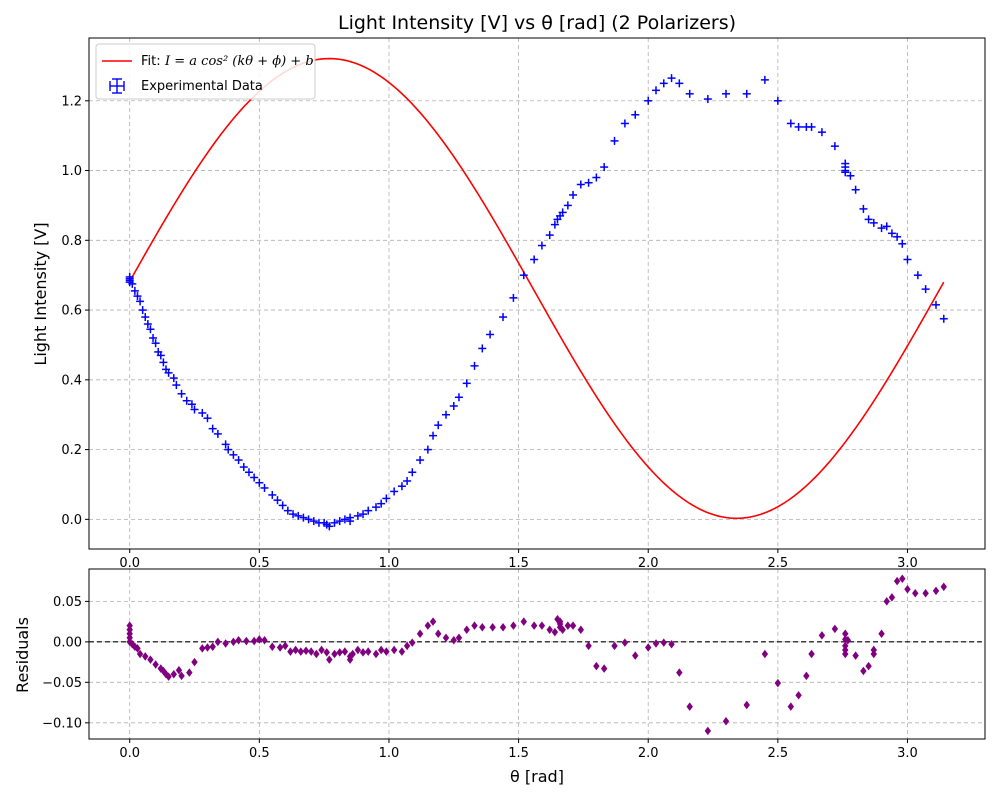 The image size is (1000, 800). What do you see at coordinates (537, 776) in the screenshot?
I see `x-axis-label: θ [rad]` at bounding box center [537, 776].